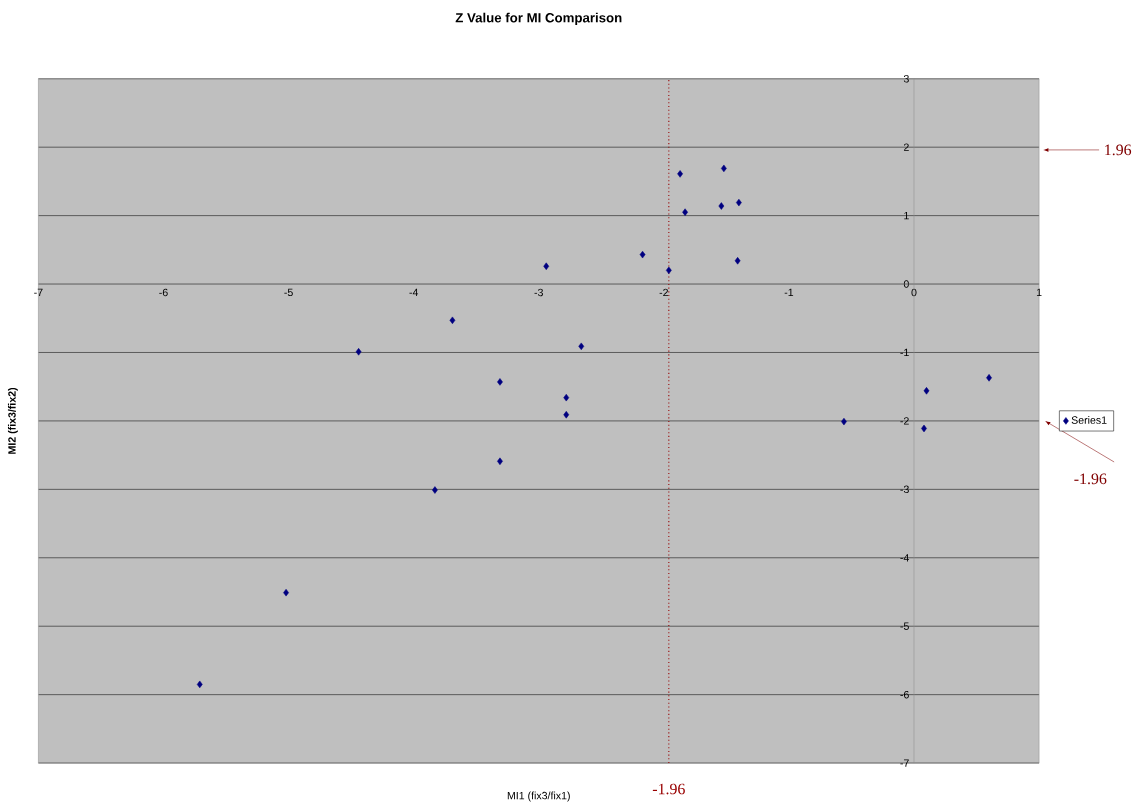  I want to click on x-tick-label: -3, so click(538, 292).